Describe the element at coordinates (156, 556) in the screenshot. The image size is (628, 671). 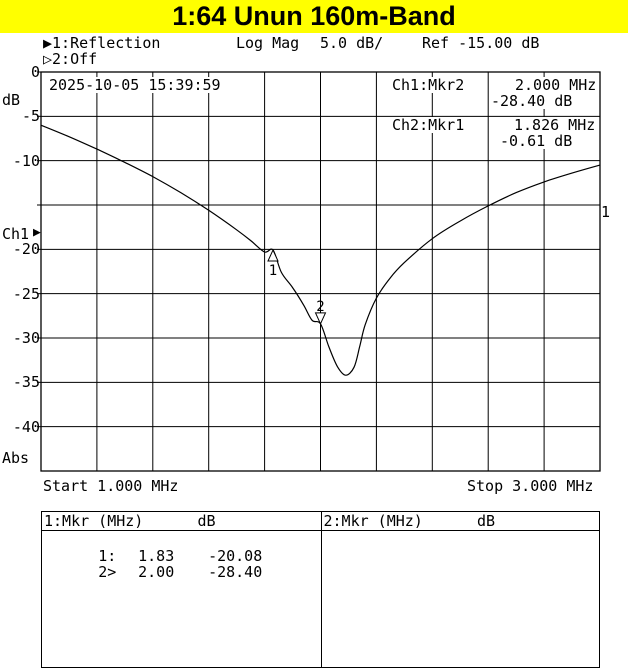
I see `marker-frequency: 1.83` at that location.